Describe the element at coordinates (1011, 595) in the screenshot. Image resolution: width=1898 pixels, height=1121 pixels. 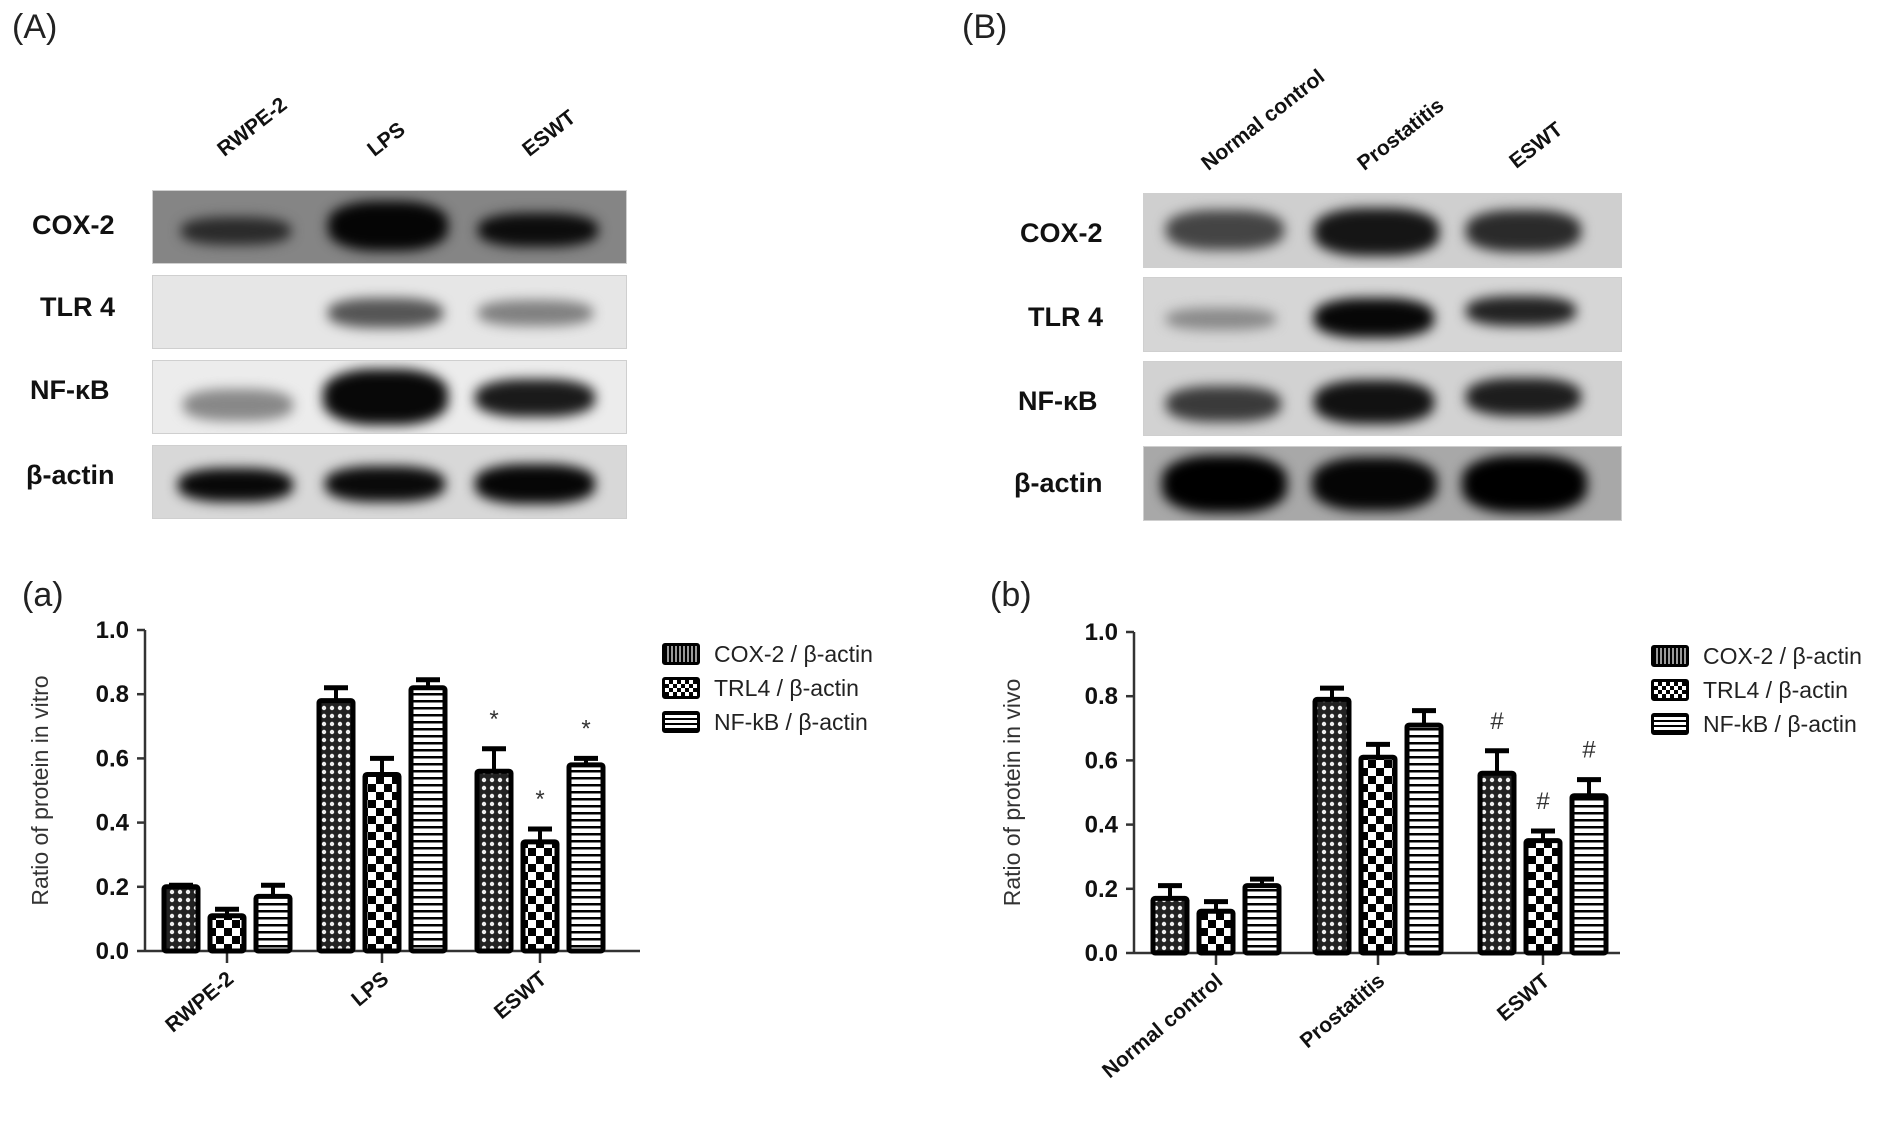
I see `panel-label-b: (b)` at that location.